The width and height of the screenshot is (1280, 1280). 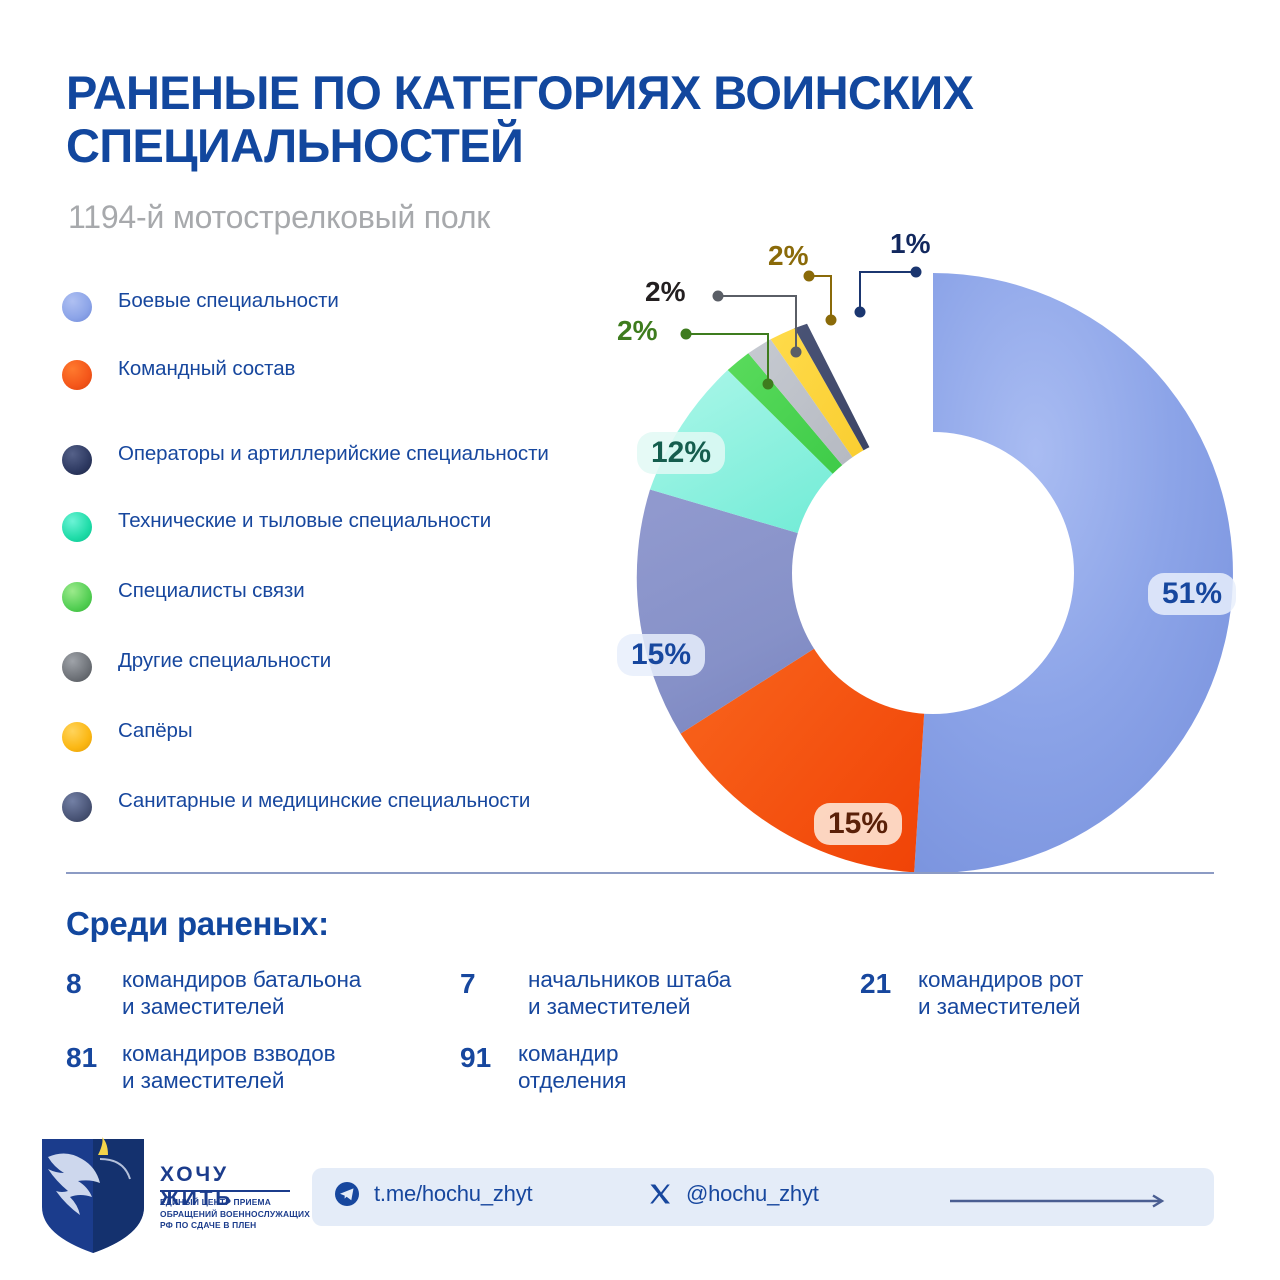 I want to click on stat-item: 81 командиров взводов и заместителей, so click(x=256, y=1071).